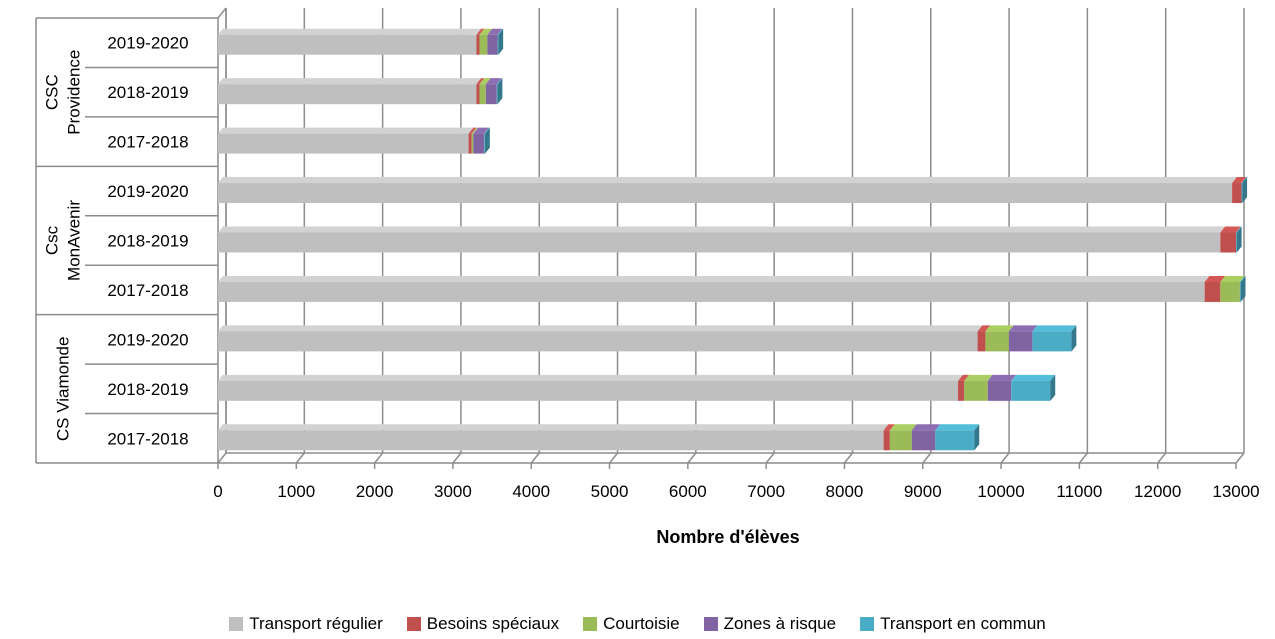 The height and width of the screenshot is (639, 1275). What do you see at coordinates (375, 491) in the screenshot?
I see `x-tick-label: 2000` at bounding box center [375, 491].